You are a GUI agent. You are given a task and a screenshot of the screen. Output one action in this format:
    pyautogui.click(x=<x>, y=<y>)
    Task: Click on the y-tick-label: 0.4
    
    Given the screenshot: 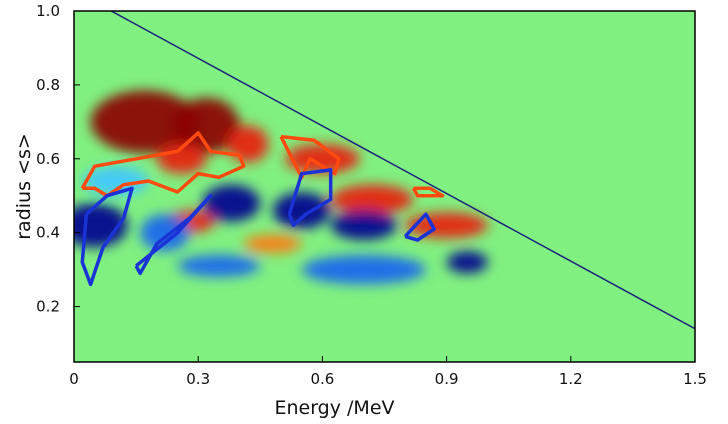 What is the action you would take?
    pyautogui.click(x=48, y=233)
    